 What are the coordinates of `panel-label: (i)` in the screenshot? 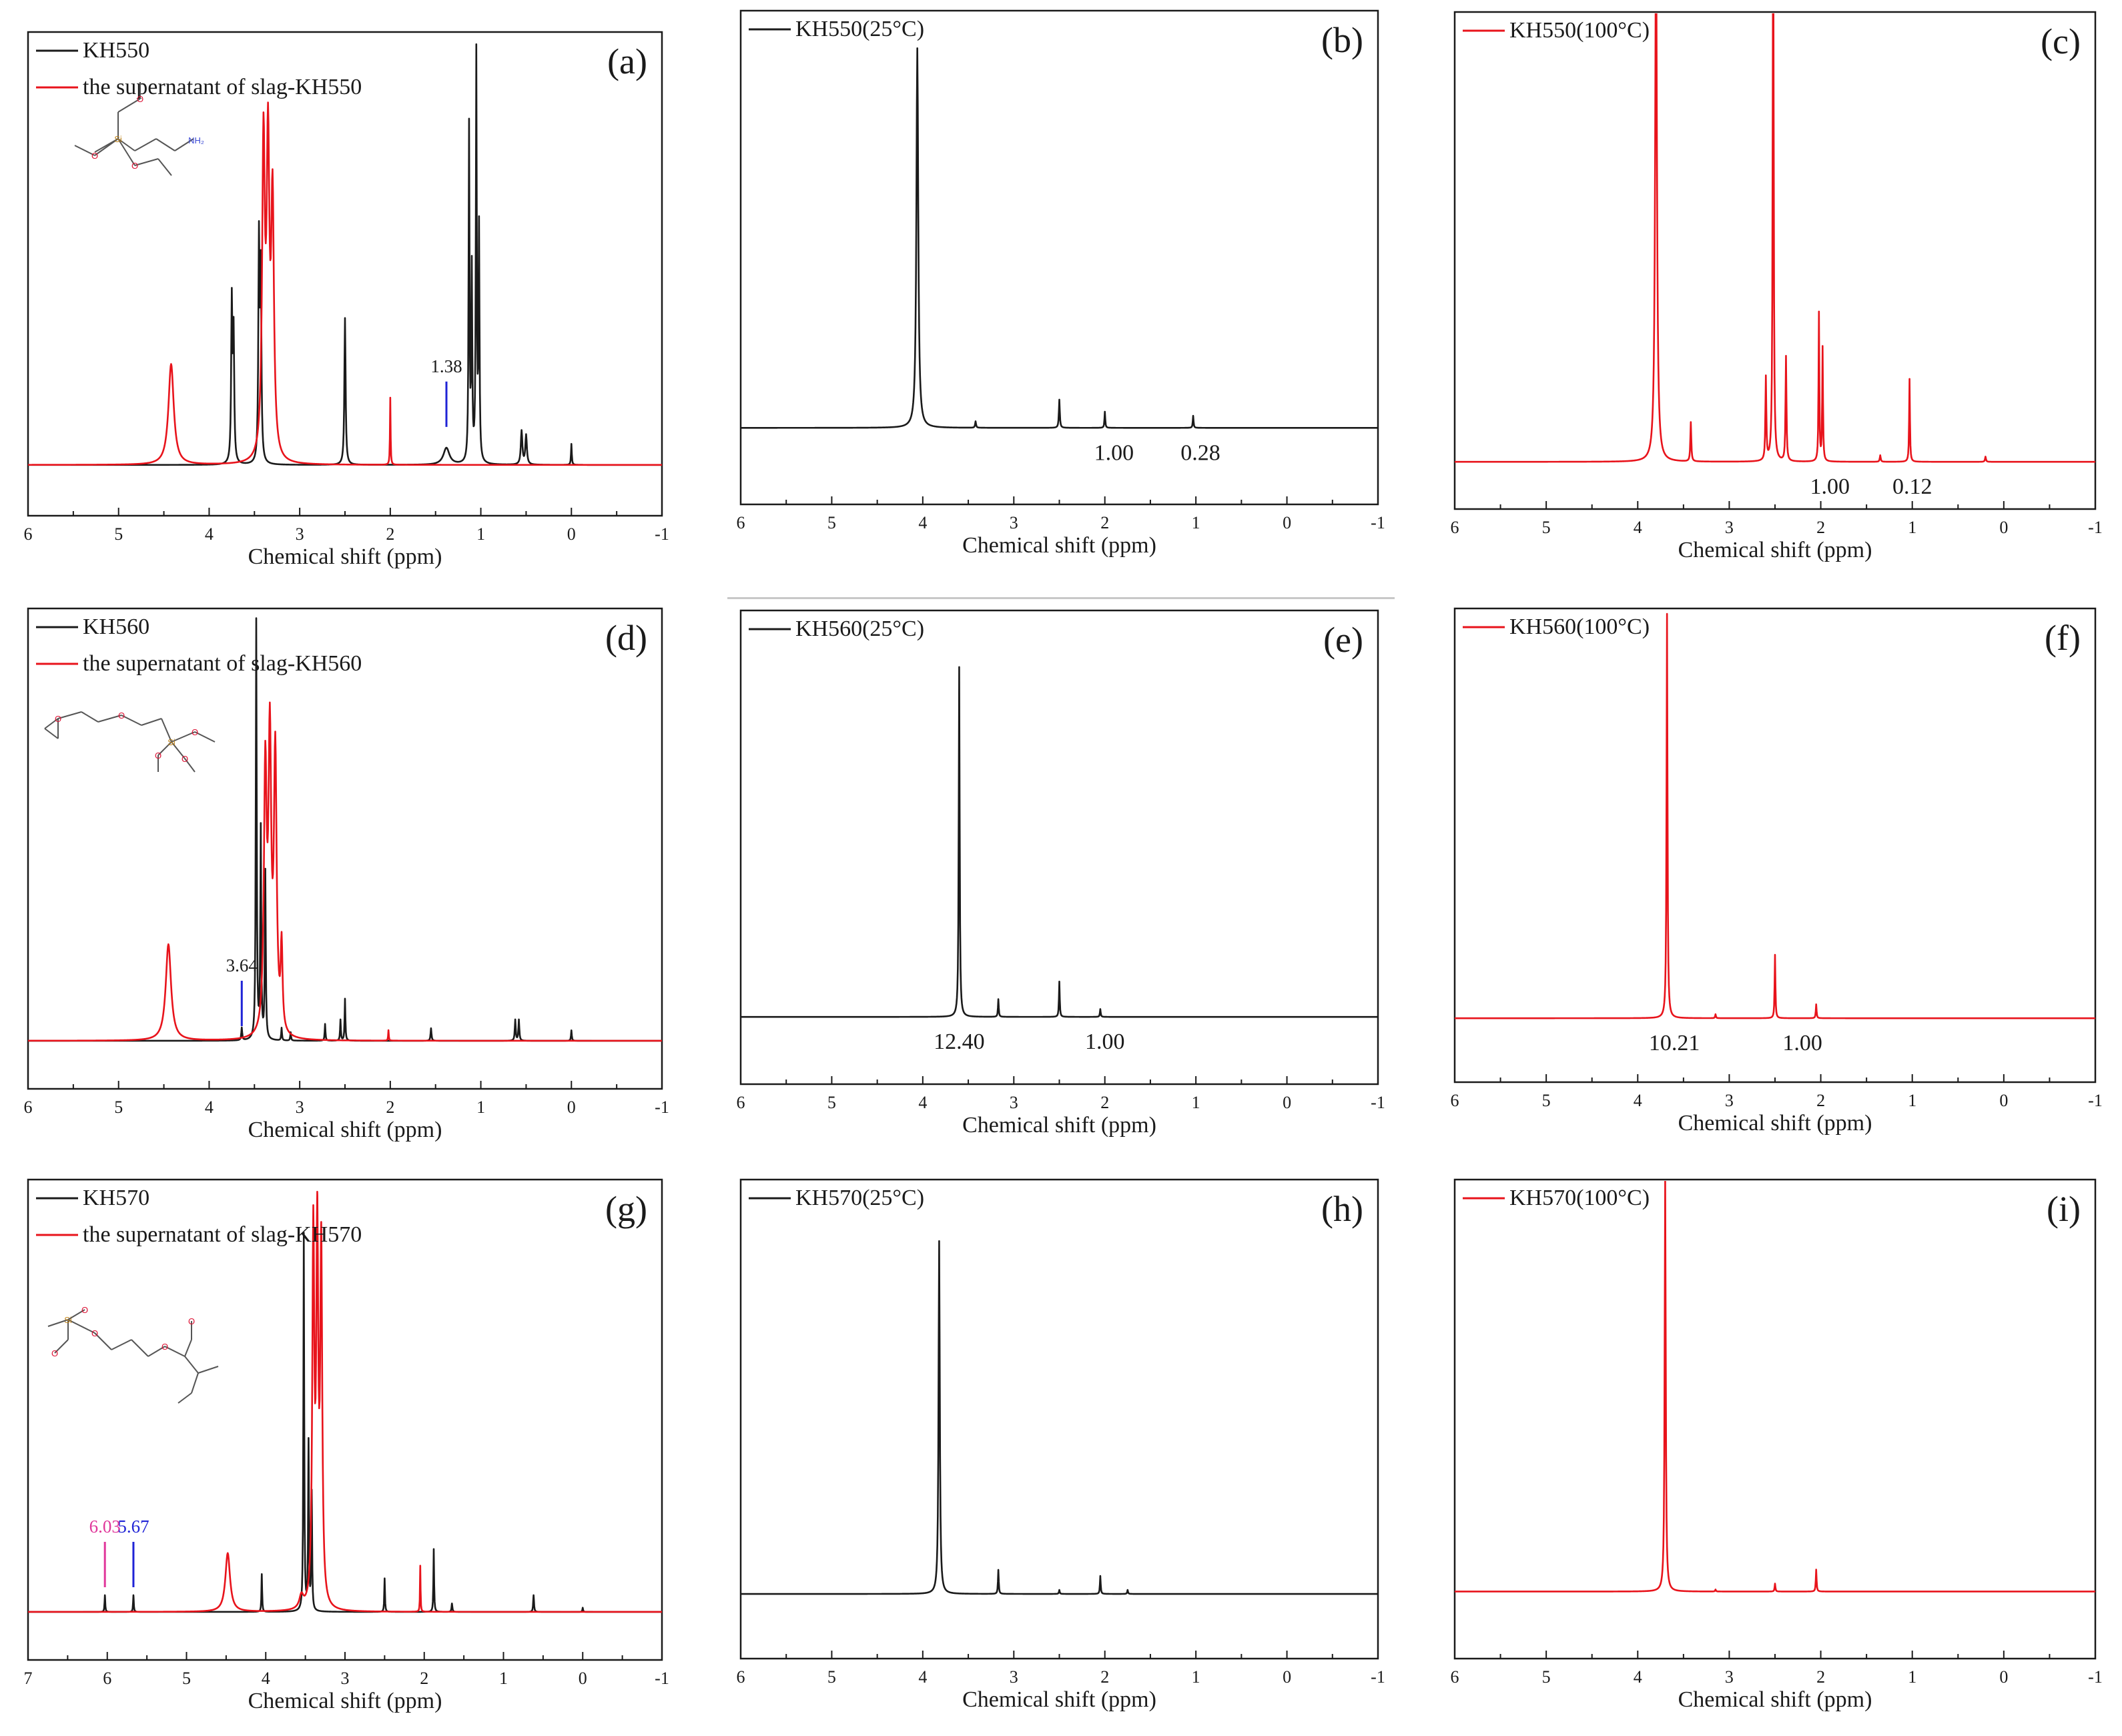 It's located at (2064, 1209).